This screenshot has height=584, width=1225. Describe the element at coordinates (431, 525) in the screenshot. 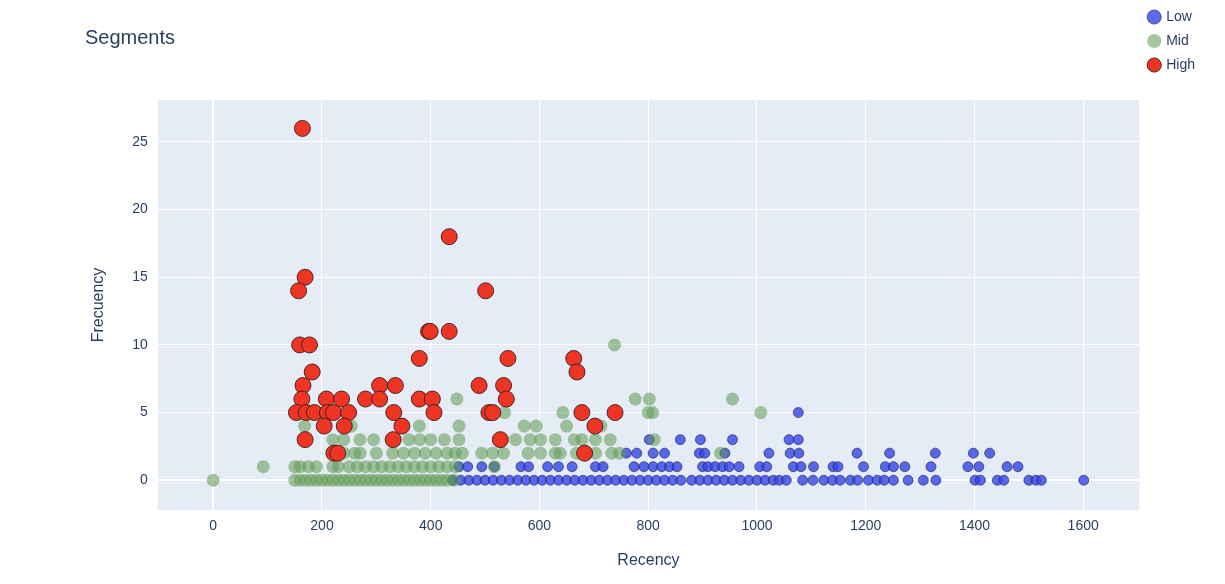

I see `x-tick-label: 400` at that location.